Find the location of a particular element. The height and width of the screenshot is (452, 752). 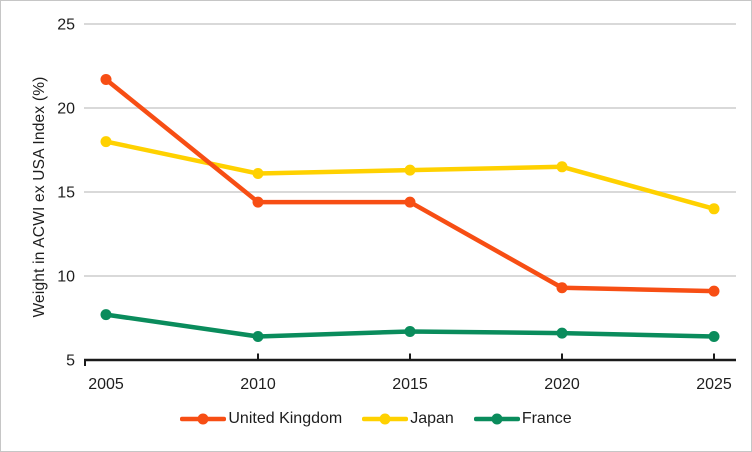

y-tick-label: 10 is located at coordinates (66, 277).